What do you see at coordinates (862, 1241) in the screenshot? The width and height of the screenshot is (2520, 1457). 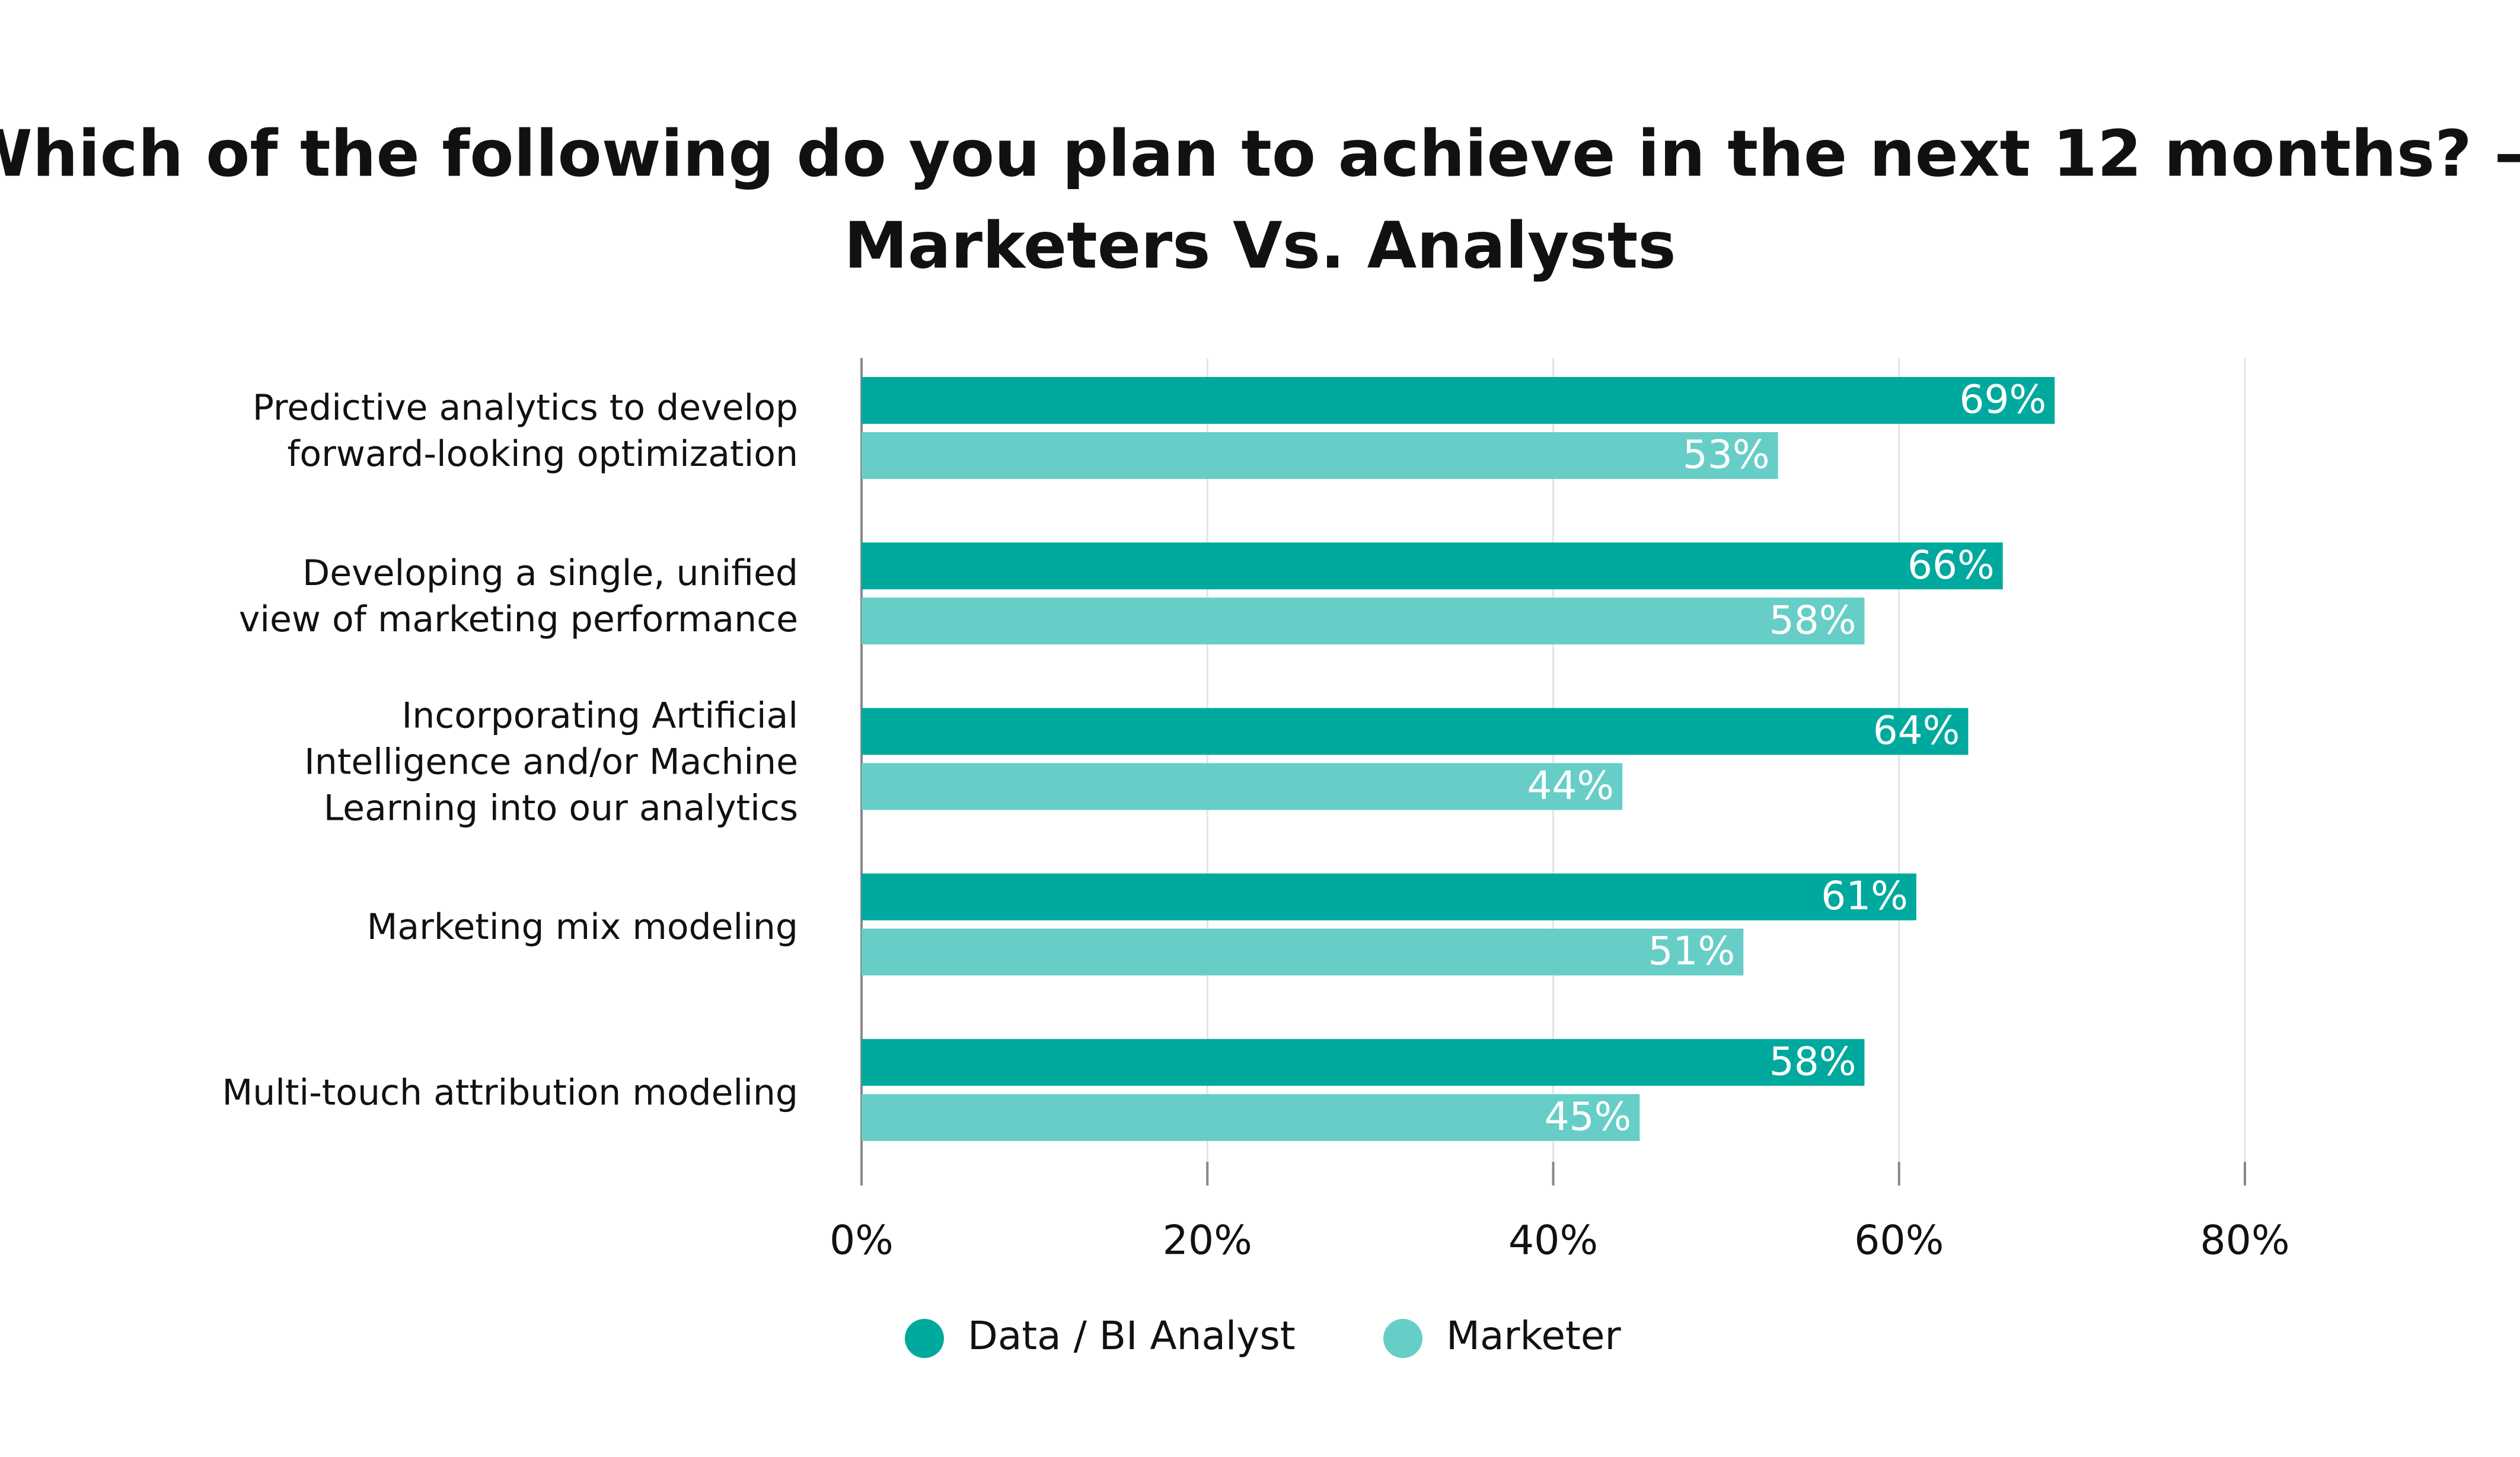 I see `x-tick-label: 0%` at bounding box center [862, 1241].